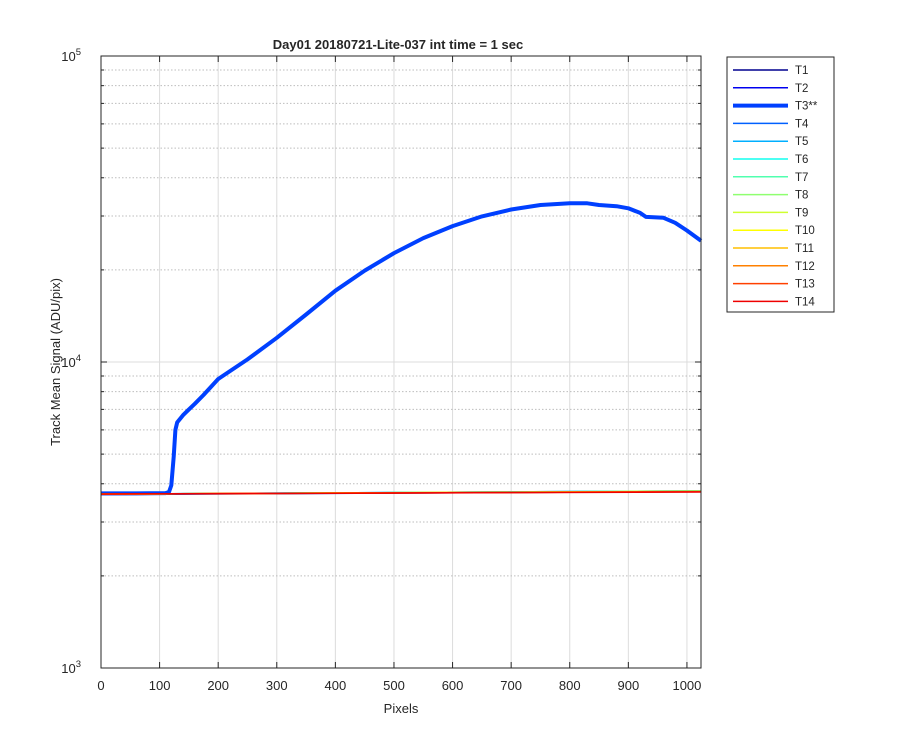 The width and height of the screenshot is (900, 750). What do you see at coordinates (774, 267) in the screenshot?
I see `legend-entry: T12` at bounding box center [774, 267].